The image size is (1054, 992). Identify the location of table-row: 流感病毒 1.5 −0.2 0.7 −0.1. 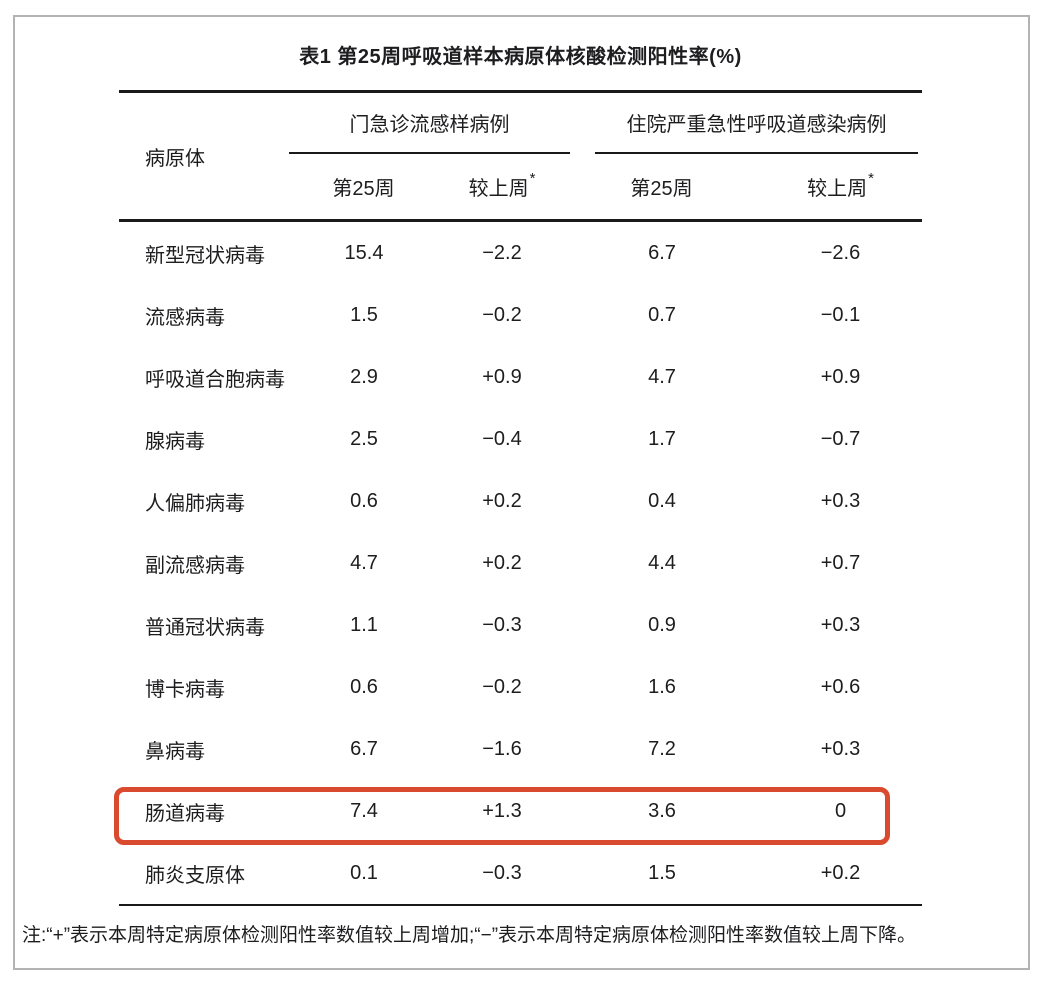
(520, 315).